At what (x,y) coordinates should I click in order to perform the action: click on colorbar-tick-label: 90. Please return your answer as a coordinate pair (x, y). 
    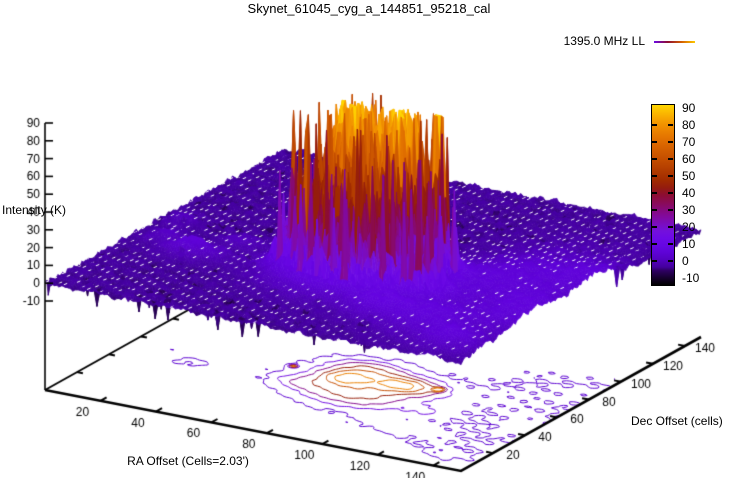
    Looking at the image, I should click on (689, 108).